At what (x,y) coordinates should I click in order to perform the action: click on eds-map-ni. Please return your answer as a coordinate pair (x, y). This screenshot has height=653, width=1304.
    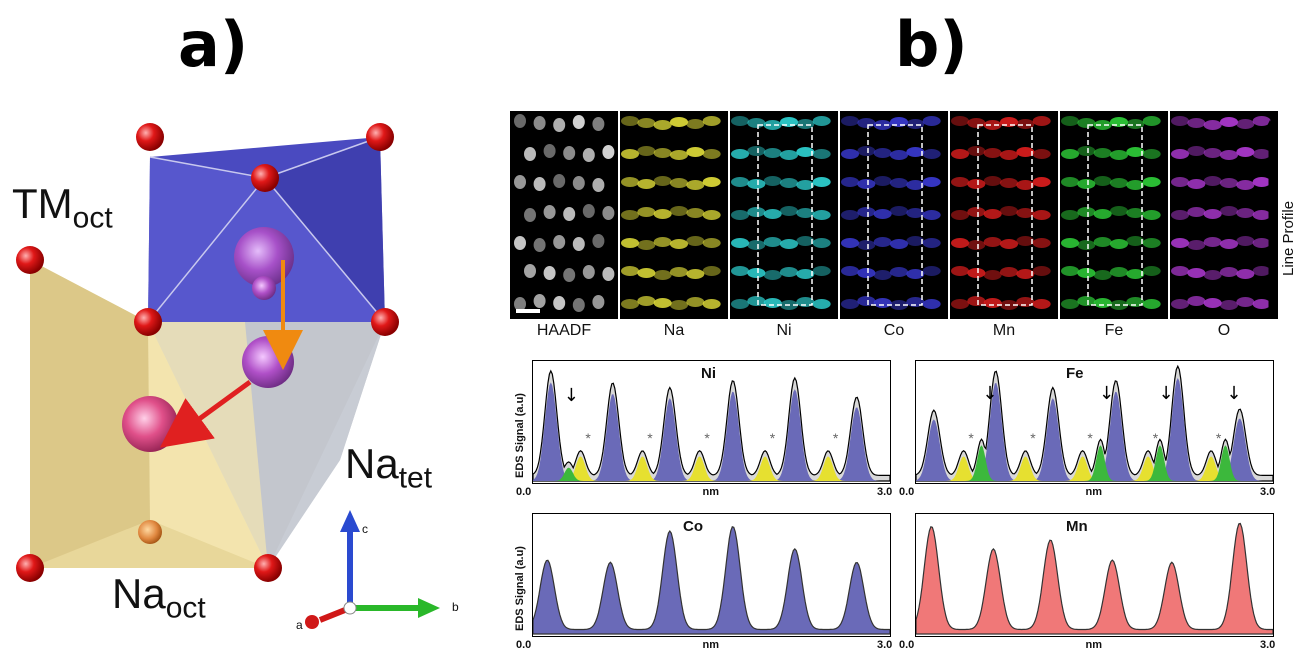
    Looking at the image, I should click on (784, 215).